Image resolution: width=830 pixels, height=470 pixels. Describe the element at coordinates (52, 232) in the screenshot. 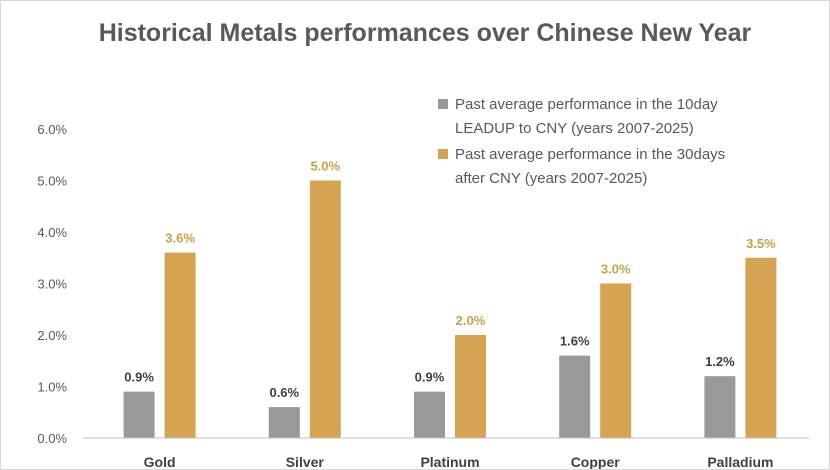

I see `y-tick-label: 4.0%` at that location.